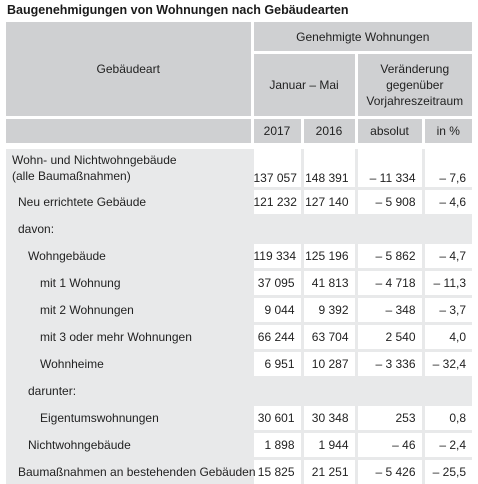  Describe the element at coordinates (389, 167) in the screenshot. I see `cell-absolut: – 11 334` at that location.